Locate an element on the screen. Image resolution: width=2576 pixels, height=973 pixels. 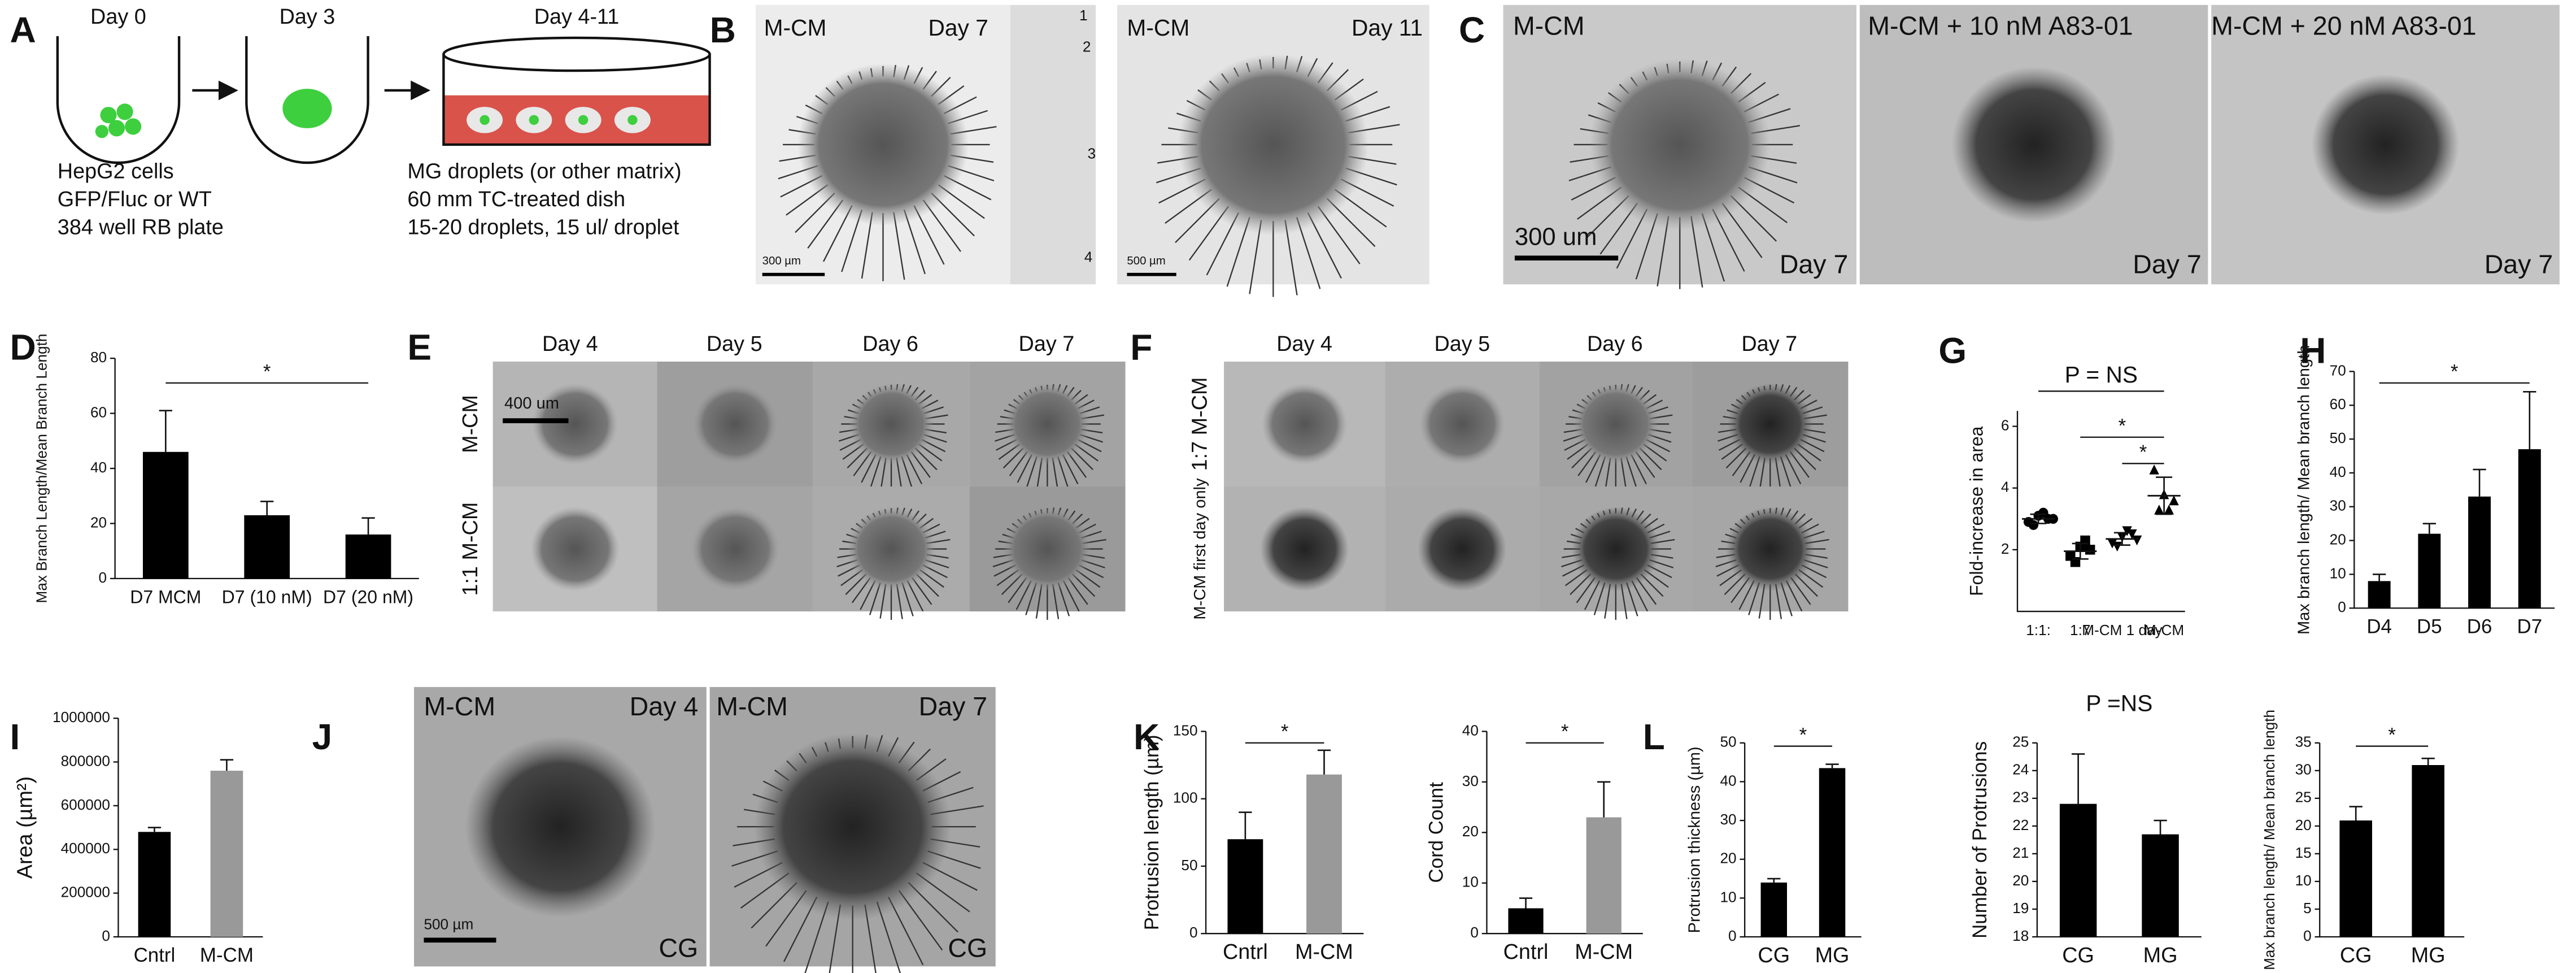
y-tick-label: 22 is located at coordinates (2020, 824).